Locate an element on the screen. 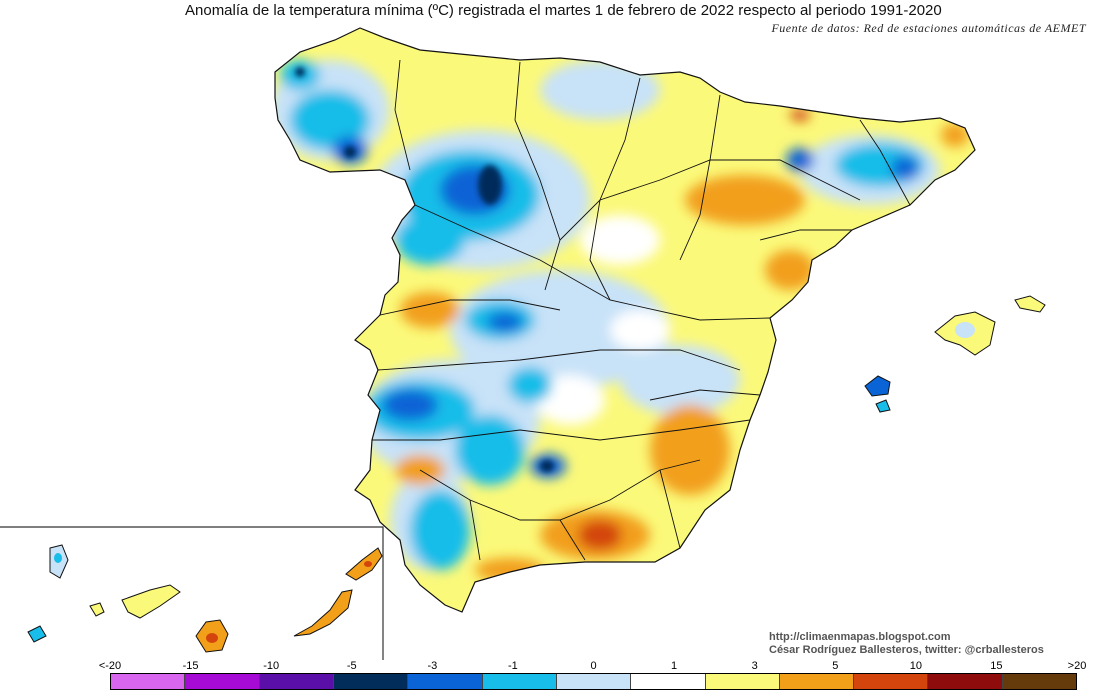 Image resolution: width=1098 pixels, height=696 pixels. legend-tick-label: 0 is located at coordinates (593, 666).